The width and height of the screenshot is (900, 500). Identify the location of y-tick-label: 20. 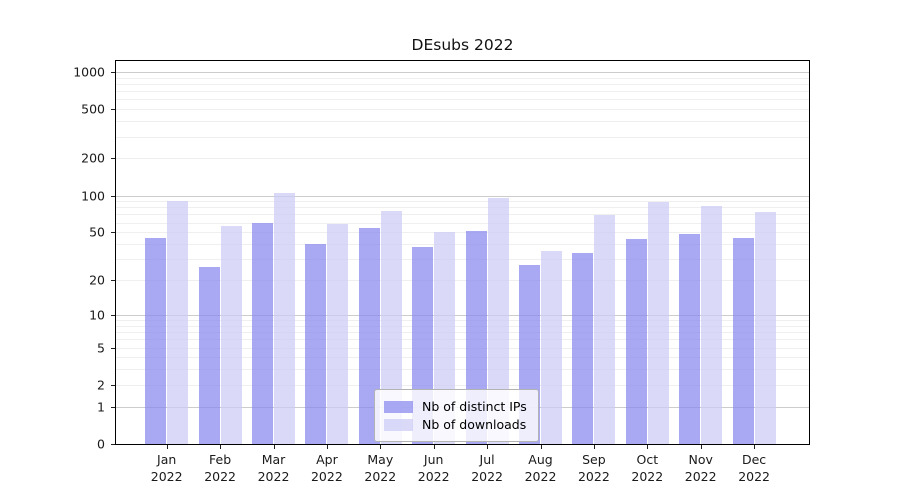
(97, 280).